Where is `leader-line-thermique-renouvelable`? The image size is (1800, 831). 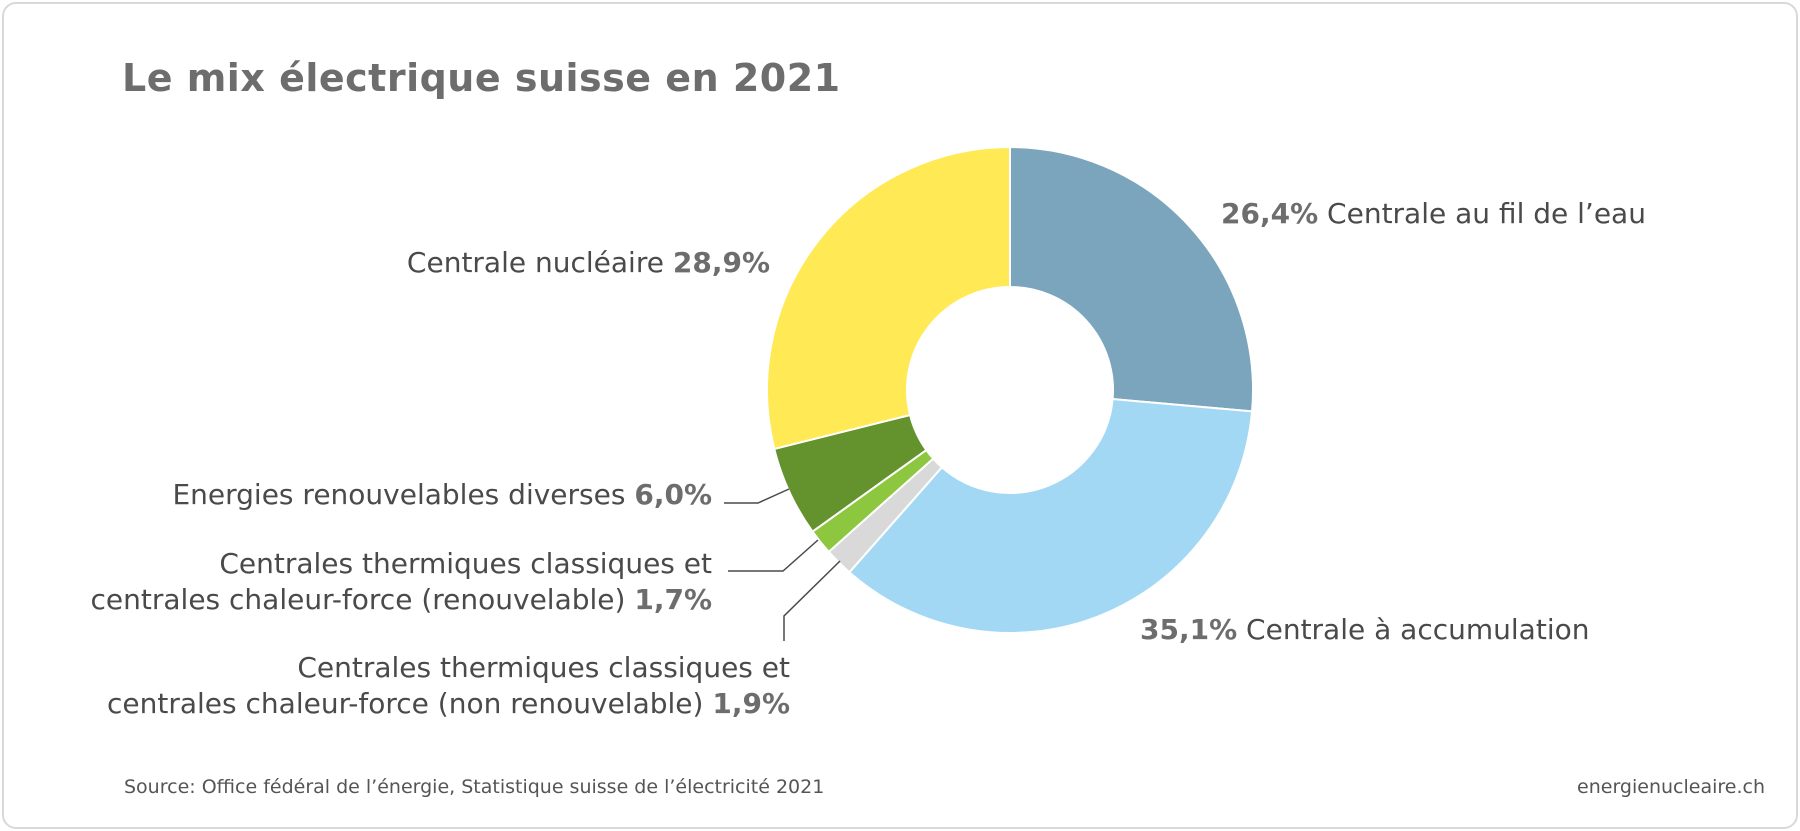
leader-line-thermique-renouvelable is located at coordinates (773, 555).